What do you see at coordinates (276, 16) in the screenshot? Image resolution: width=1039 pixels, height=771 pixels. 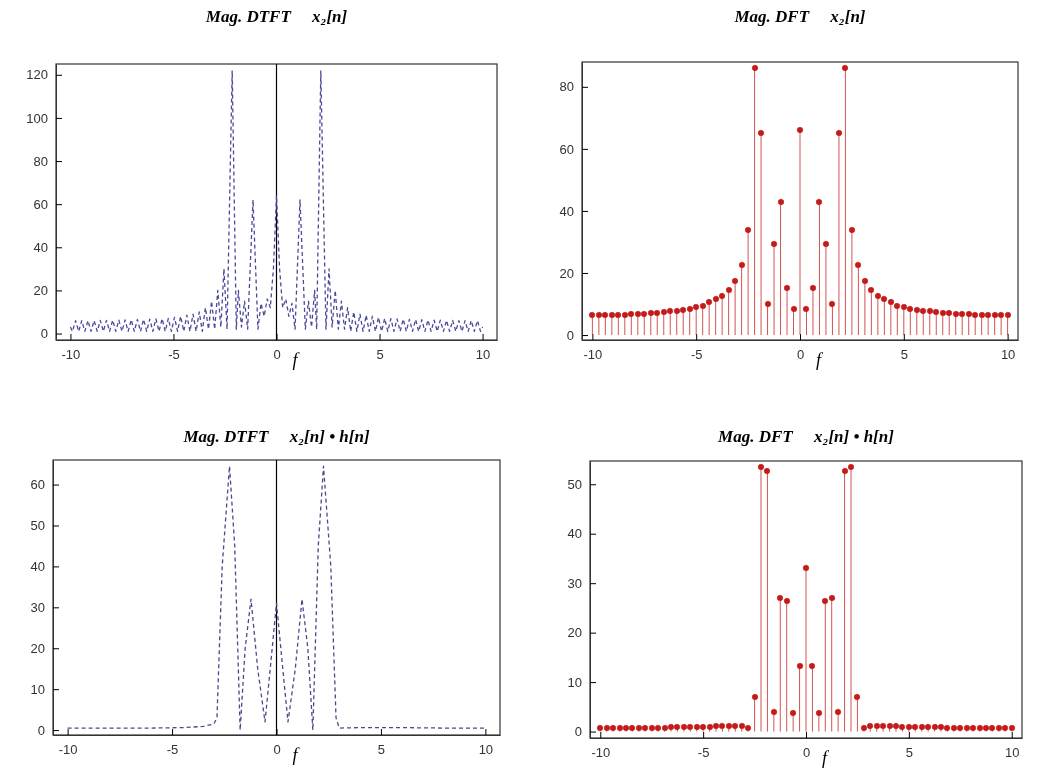 I see `chart-title: Mag. DTFT x₂[n]` at bounding box center [276, 16].